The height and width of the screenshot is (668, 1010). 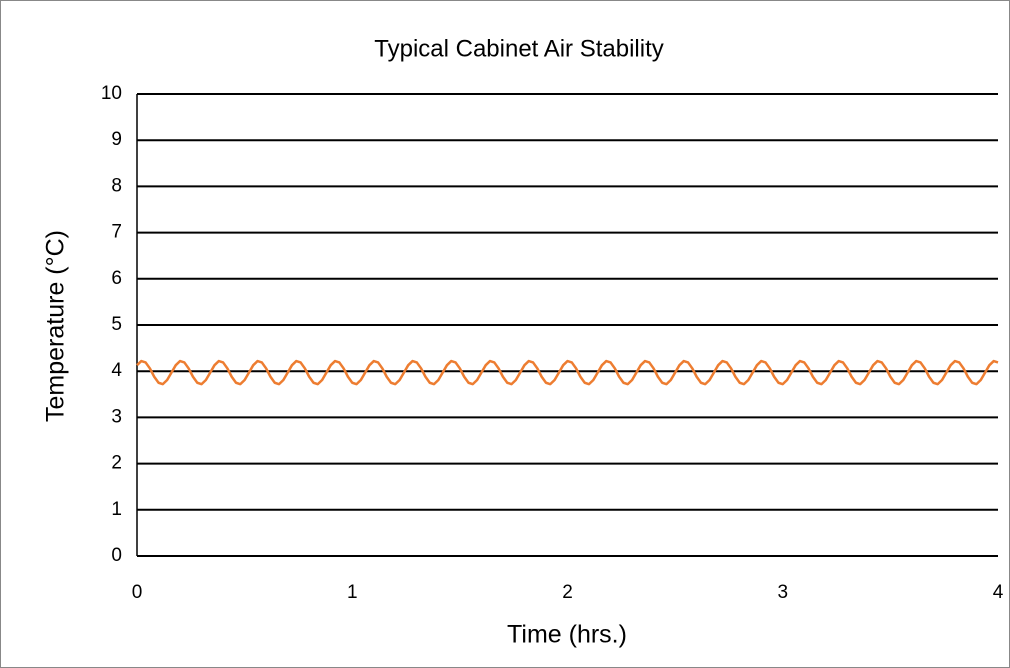 What do you see at coordinates (116, 370) in the screenshot?
I see `y-tick-label: 4` at bounding box center [116, 370].